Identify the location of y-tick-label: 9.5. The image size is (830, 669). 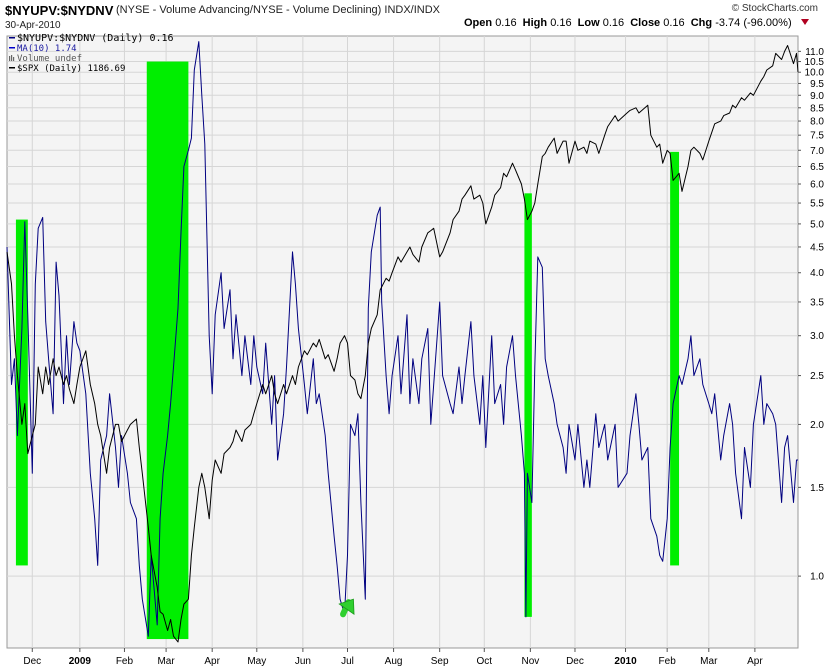
(817, 84).